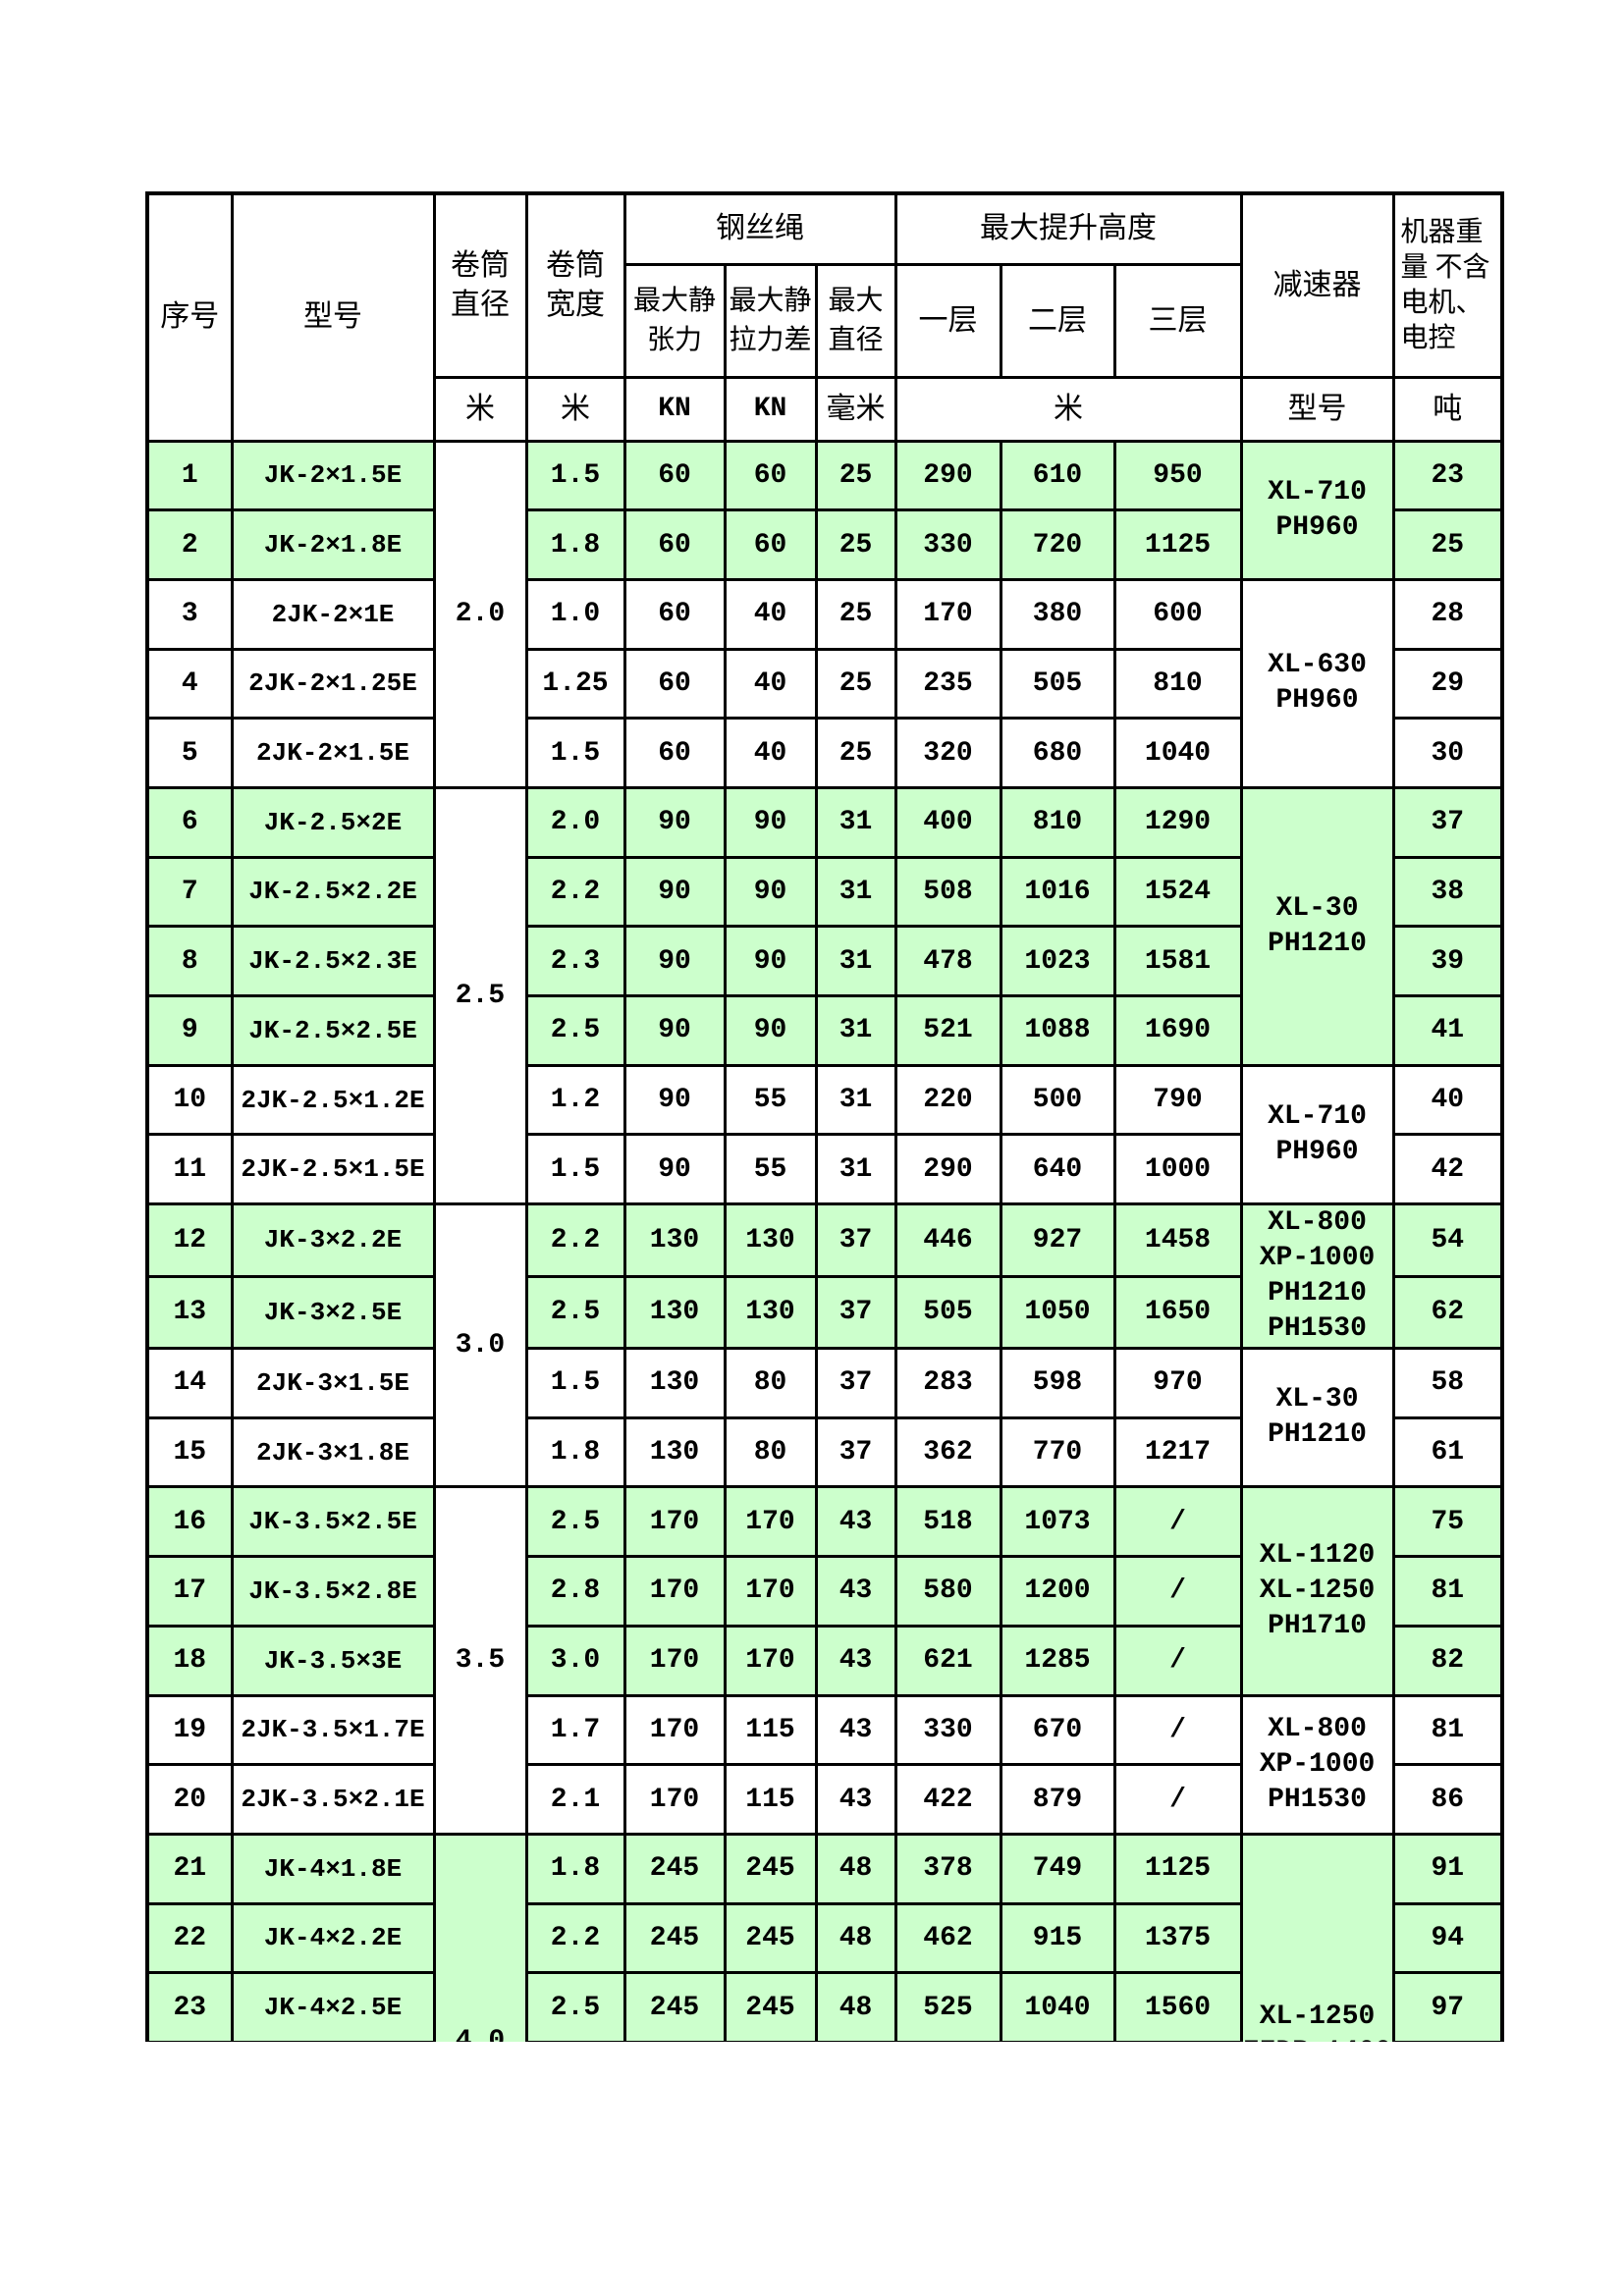  What do you see at coordinates (770, 320) in the screenshot?
I see `header-max-static-tension-diff: 最大静 拉力差` at bounding box center [770, 320].